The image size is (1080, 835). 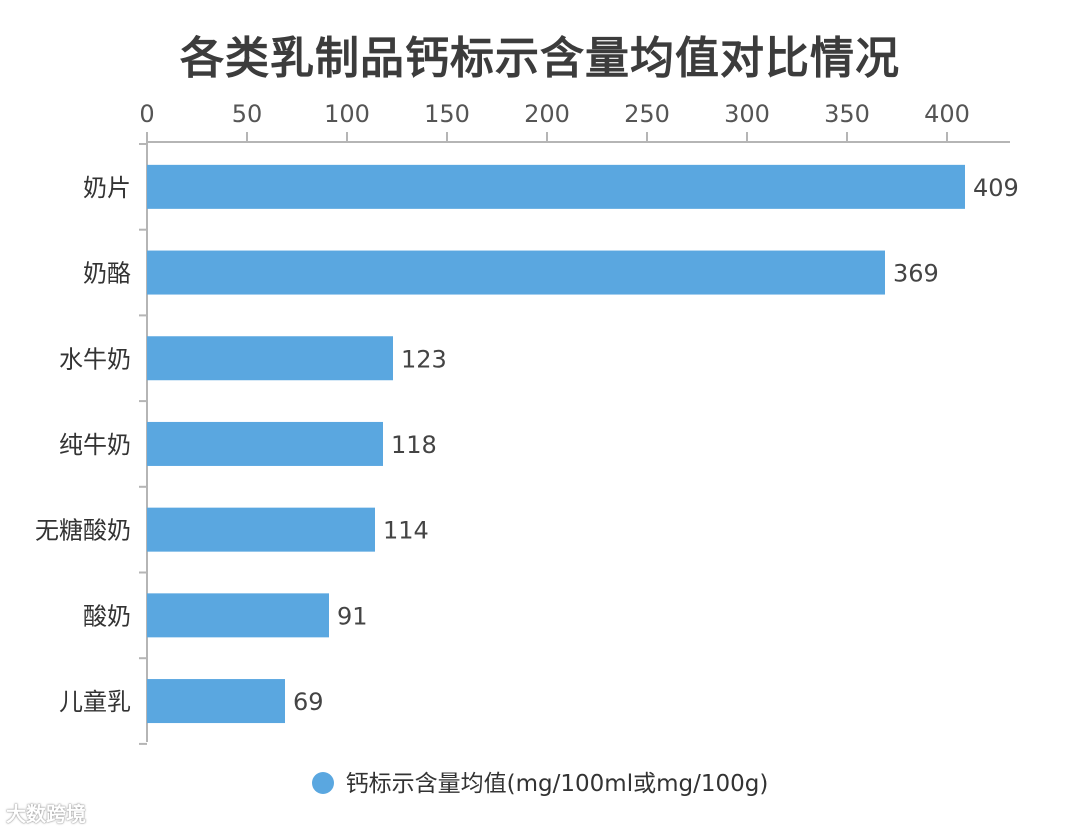 I want to click on category-label: 儿童乳, so click(x=95, y=702).